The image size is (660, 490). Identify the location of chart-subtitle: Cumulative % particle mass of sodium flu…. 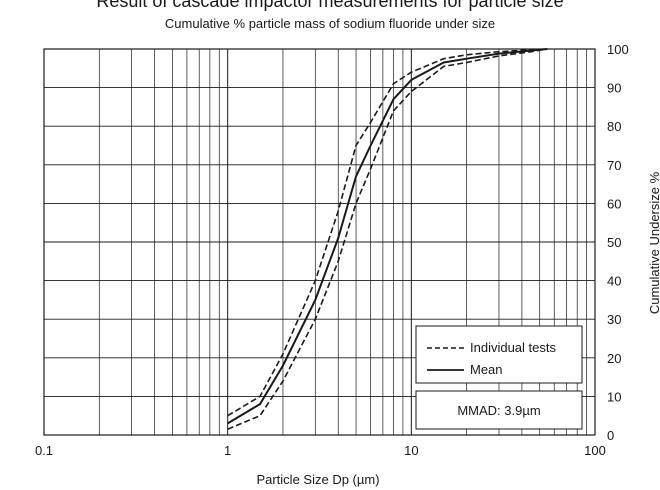
(330, 23).